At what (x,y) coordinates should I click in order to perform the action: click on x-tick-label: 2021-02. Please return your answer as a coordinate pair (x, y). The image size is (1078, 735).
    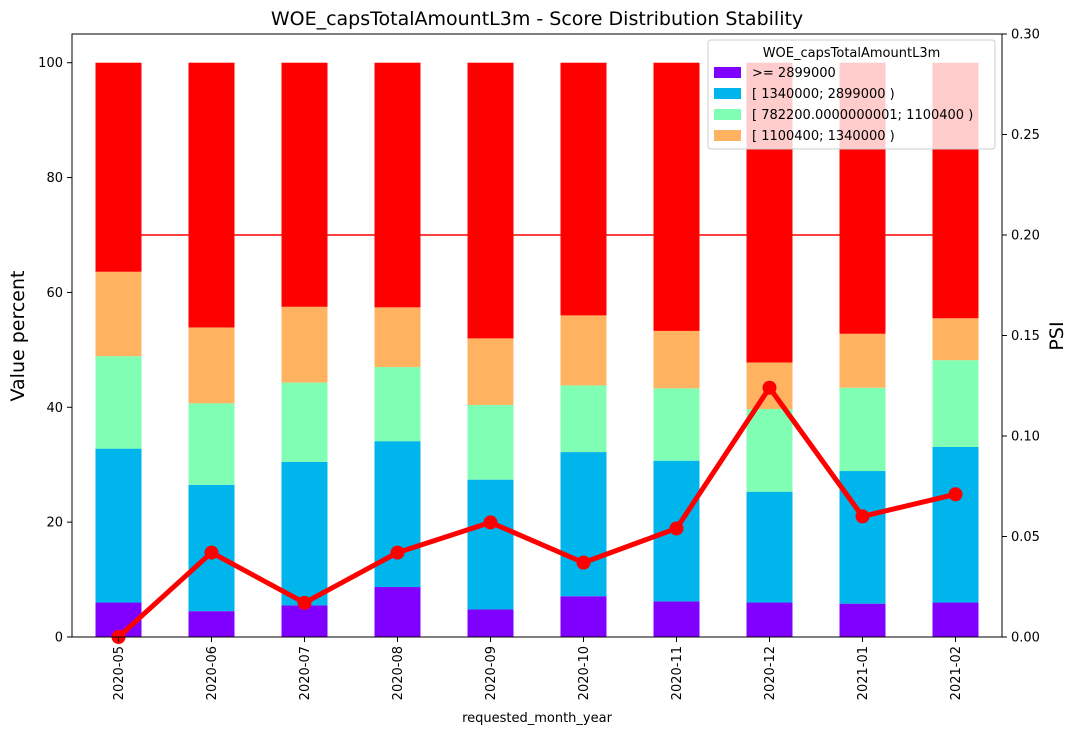
    Looking at the image, I should click on (956, 673).